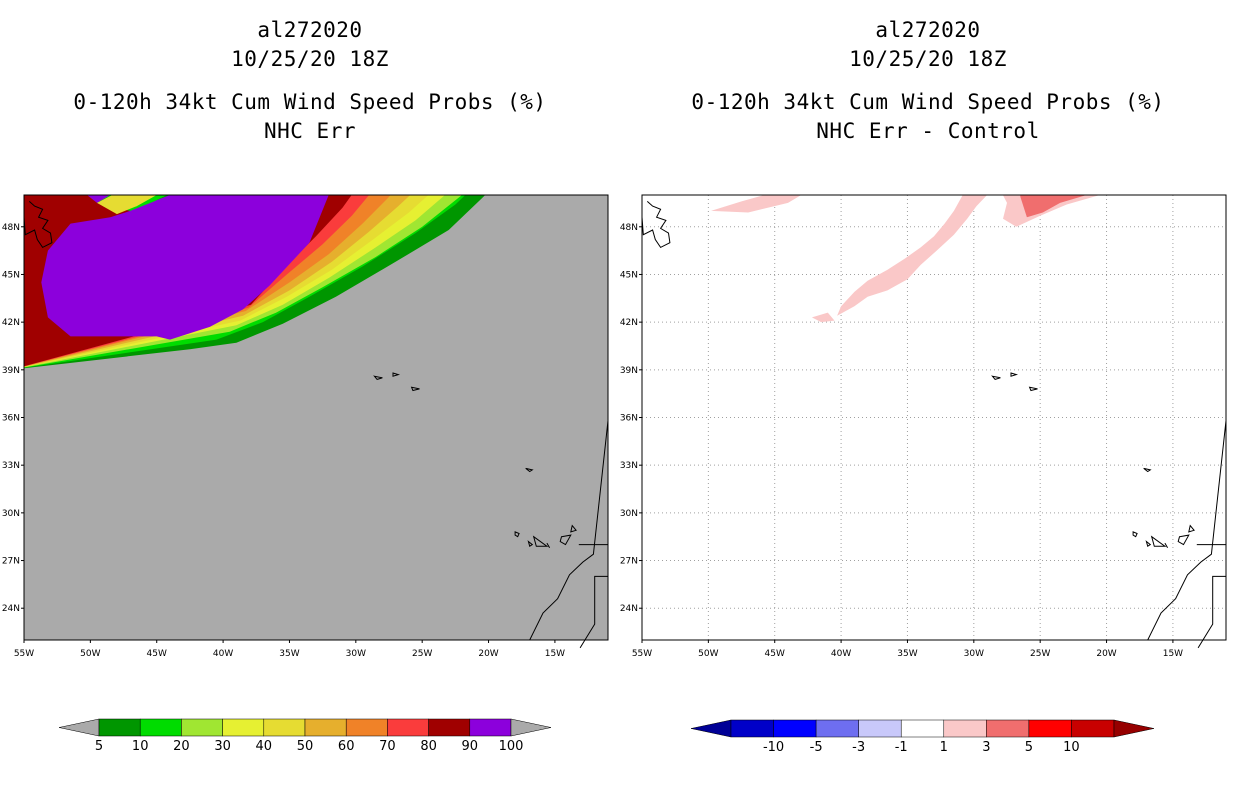 This screenshot has width=1236, height=800. I want to click on left-datetime: 10/25/20 18Z, so click(310, 59).